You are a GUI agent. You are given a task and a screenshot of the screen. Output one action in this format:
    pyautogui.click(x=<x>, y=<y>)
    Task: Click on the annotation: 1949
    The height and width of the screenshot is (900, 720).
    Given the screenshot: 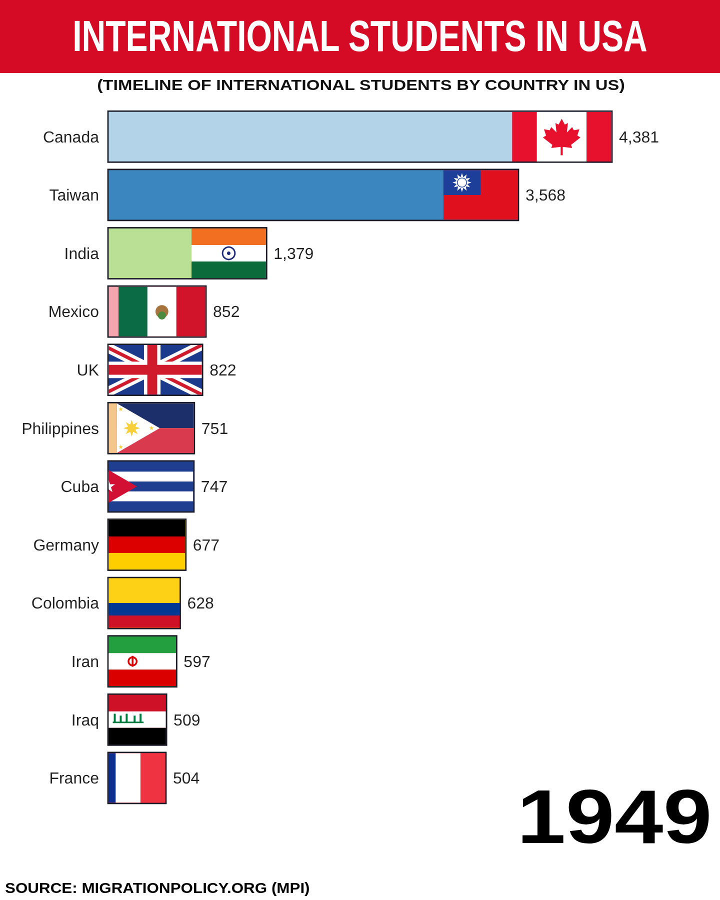 What is the action you would take?
    pyautogui.click(x=614, y=816)
    